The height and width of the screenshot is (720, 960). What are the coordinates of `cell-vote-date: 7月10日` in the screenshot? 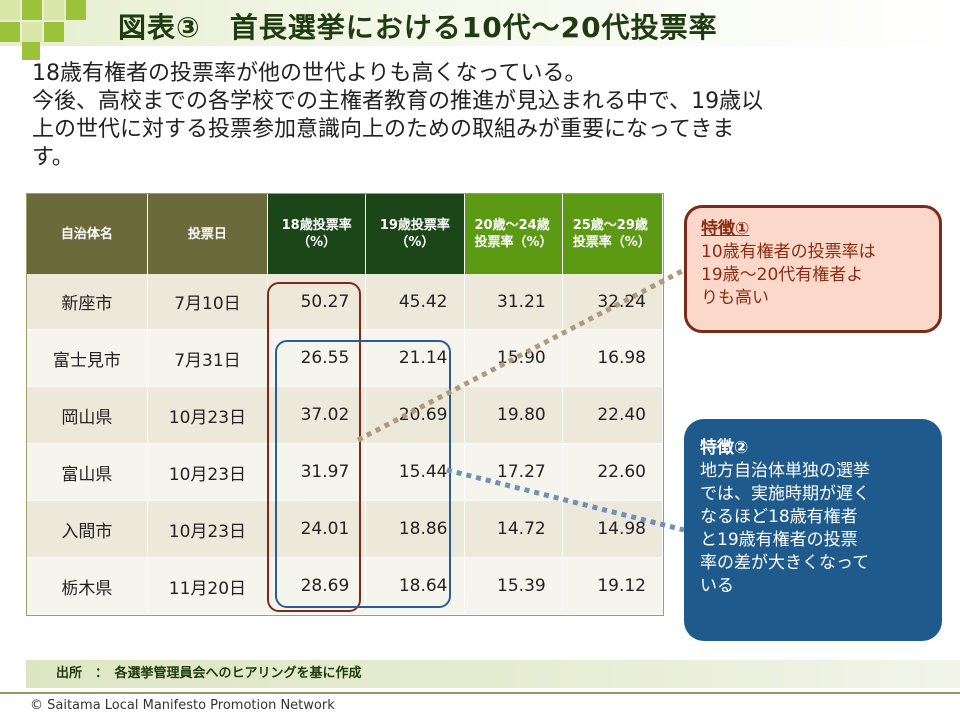 It's located at (208, 302).